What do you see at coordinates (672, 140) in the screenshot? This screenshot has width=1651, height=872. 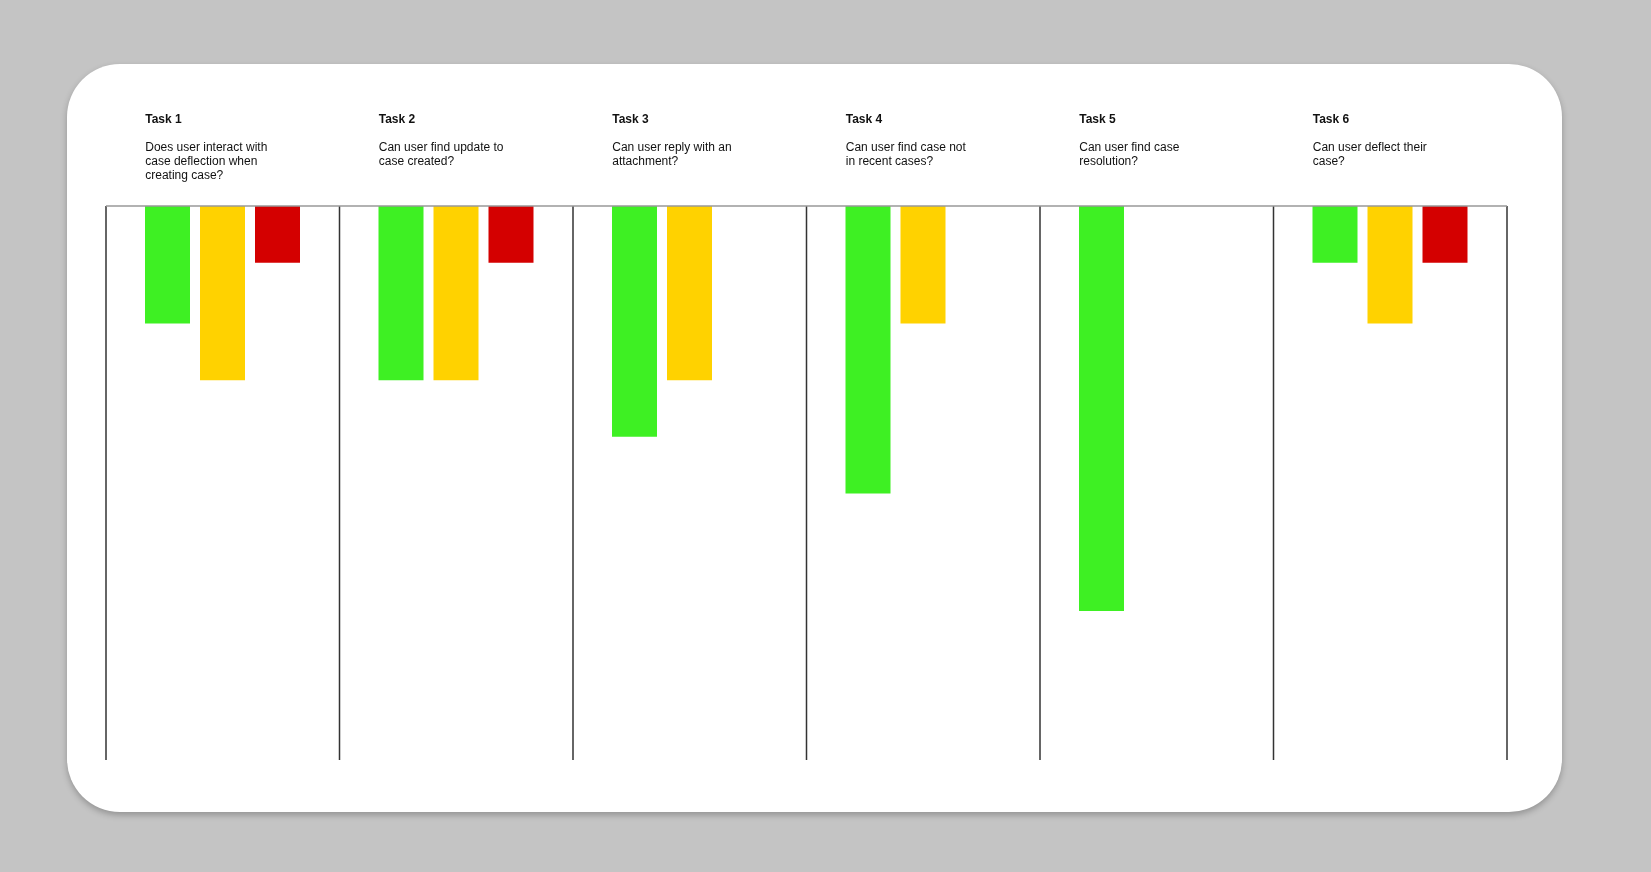 I see `x-tick-label: Task 3 Can user reply with an attachment?` at bounding box center [672, 140].